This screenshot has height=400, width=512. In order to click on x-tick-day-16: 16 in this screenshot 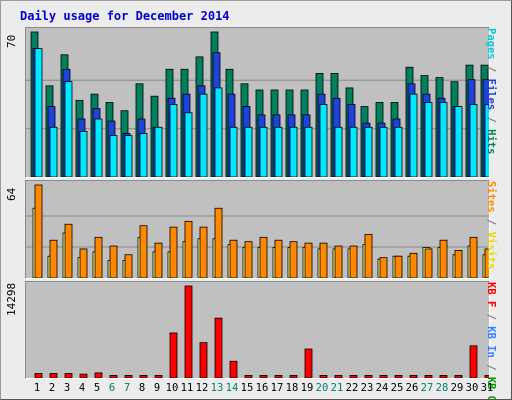, I will do `click(262, 388)`.